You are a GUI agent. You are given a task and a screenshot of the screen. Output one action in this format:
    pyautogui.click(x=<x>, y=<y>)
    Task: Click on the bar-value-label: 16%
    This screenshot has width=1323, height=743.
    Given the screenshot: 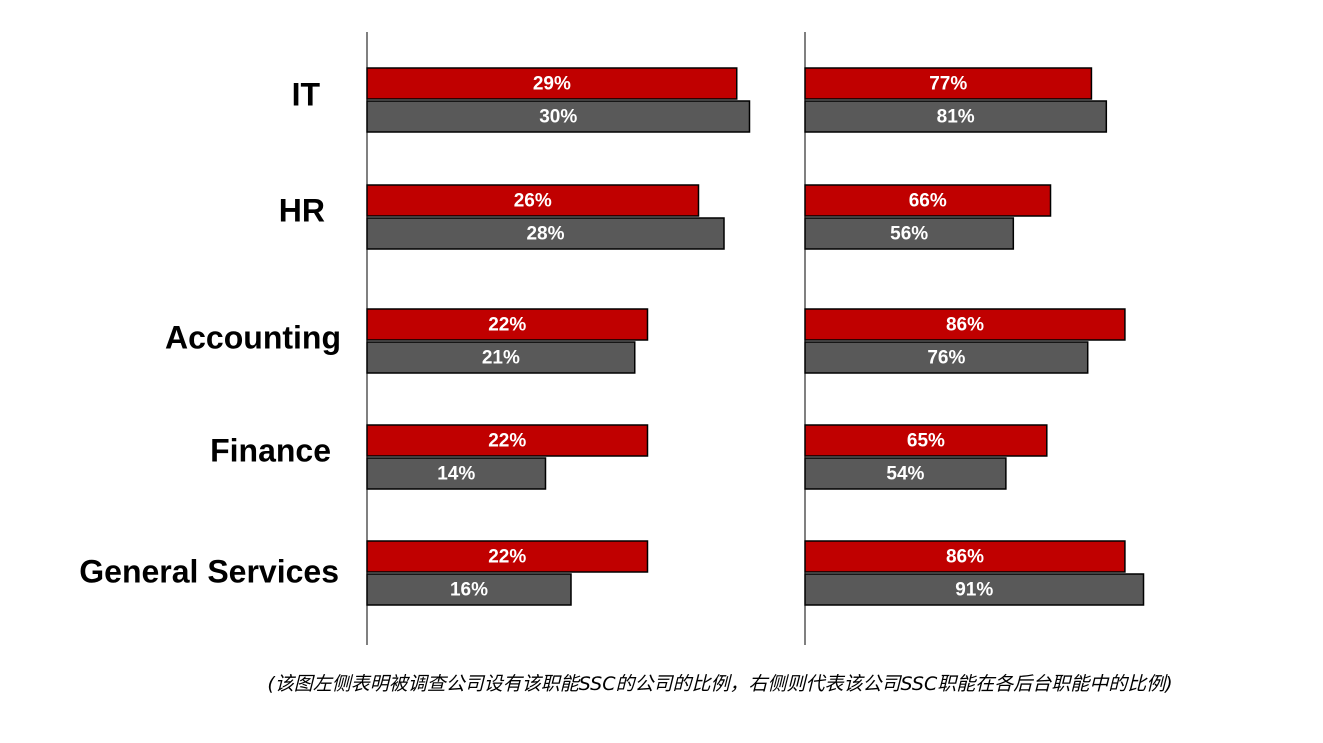 What is the action you would take?
    pyautogui.click(x=469, y=590)
    